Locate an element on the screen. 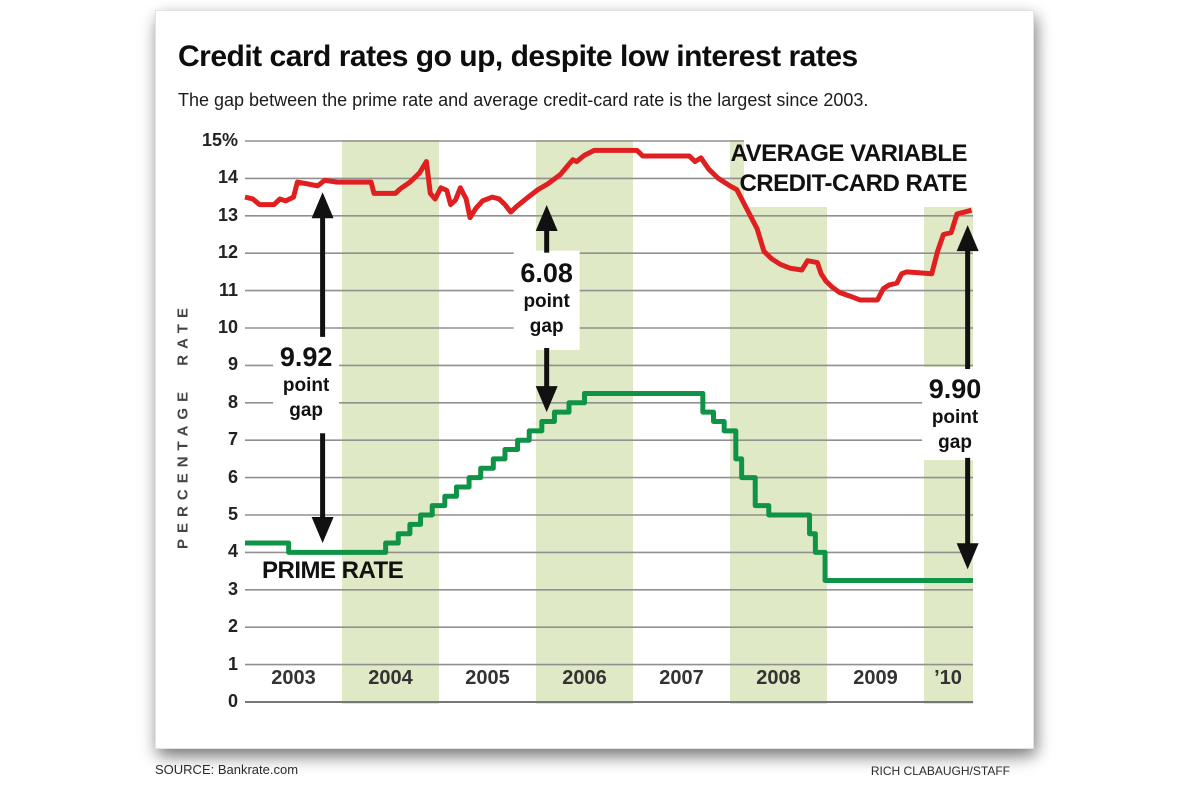  gap-annotation-9.90-line3: gap is located at coordinates (955, 442).